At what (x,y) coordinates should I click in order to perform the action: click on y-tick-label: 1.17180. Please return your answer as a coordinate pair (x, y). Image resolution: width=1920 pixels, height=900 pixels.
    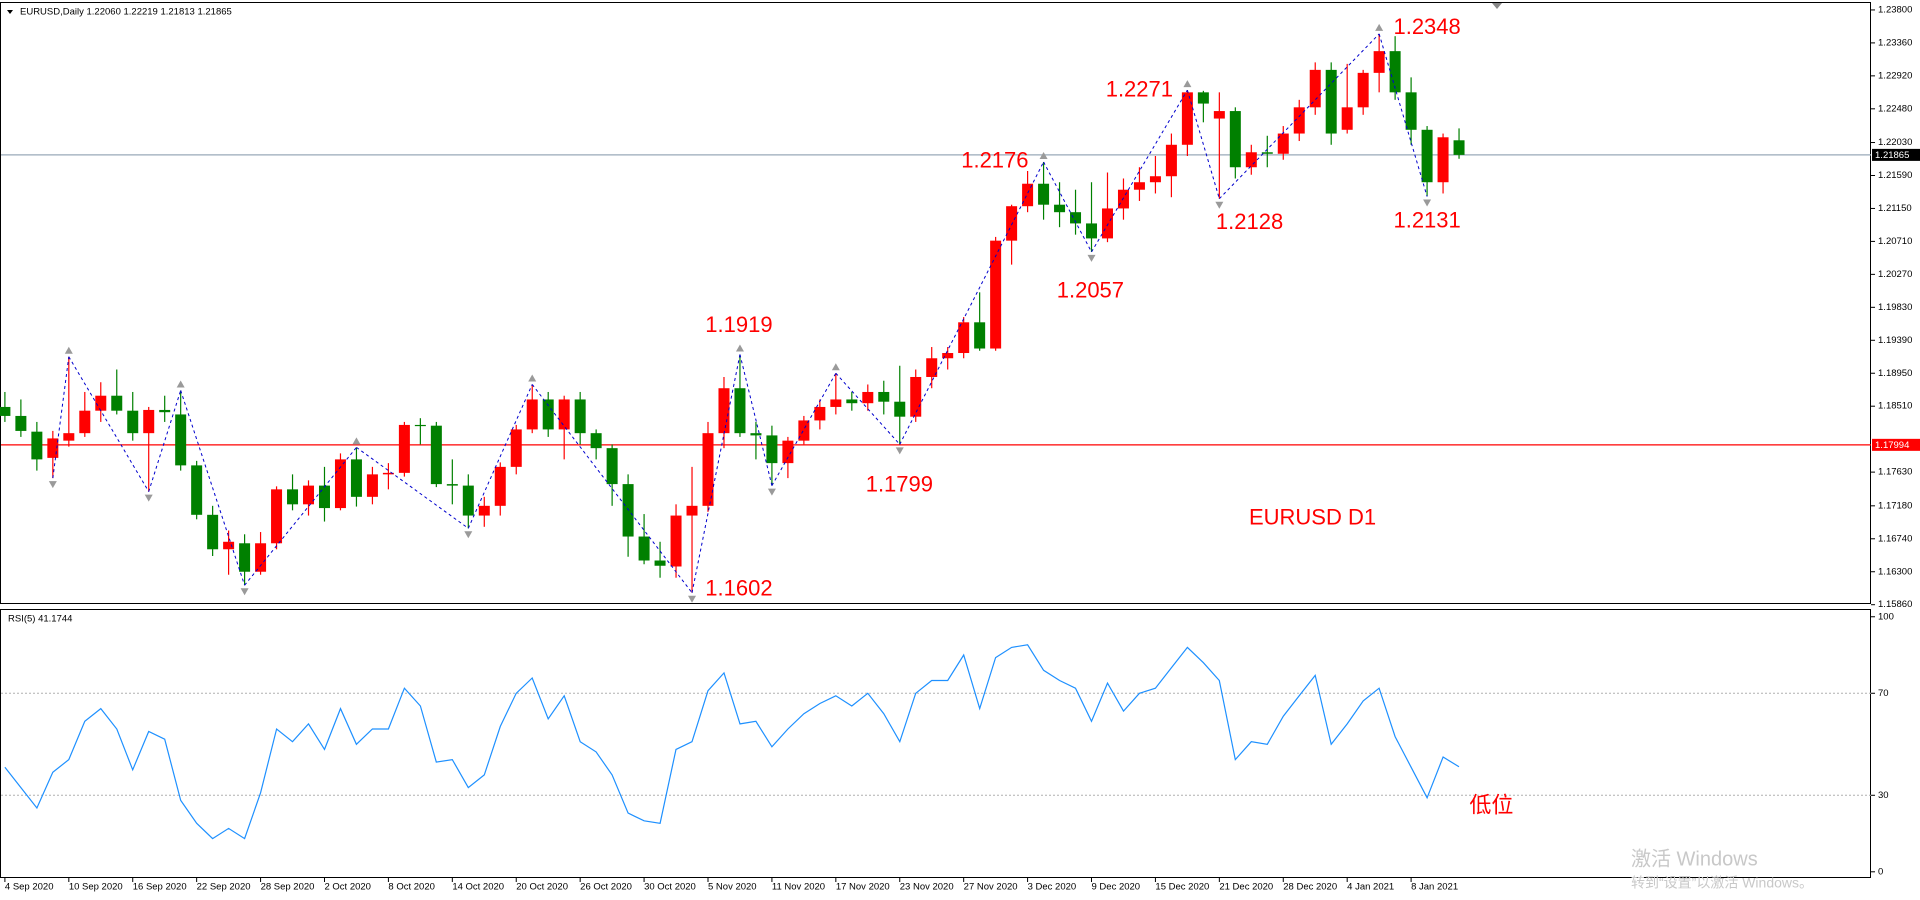
    Looking at the image, I should click on (1895, 505).